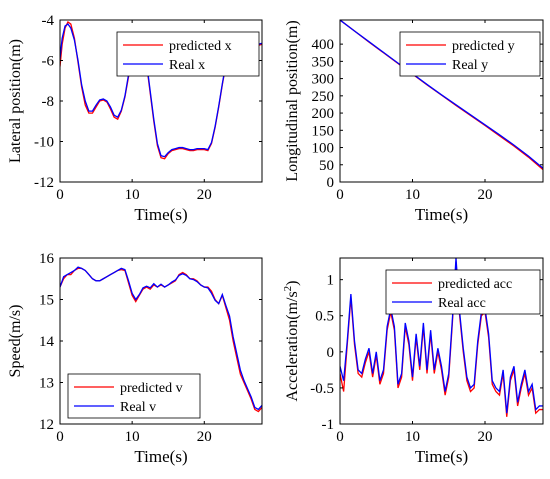  What do you see at coordinates (331, 281) in the screenshot?
I see `y-tick-label: 1` at bounding box center [331, 281].